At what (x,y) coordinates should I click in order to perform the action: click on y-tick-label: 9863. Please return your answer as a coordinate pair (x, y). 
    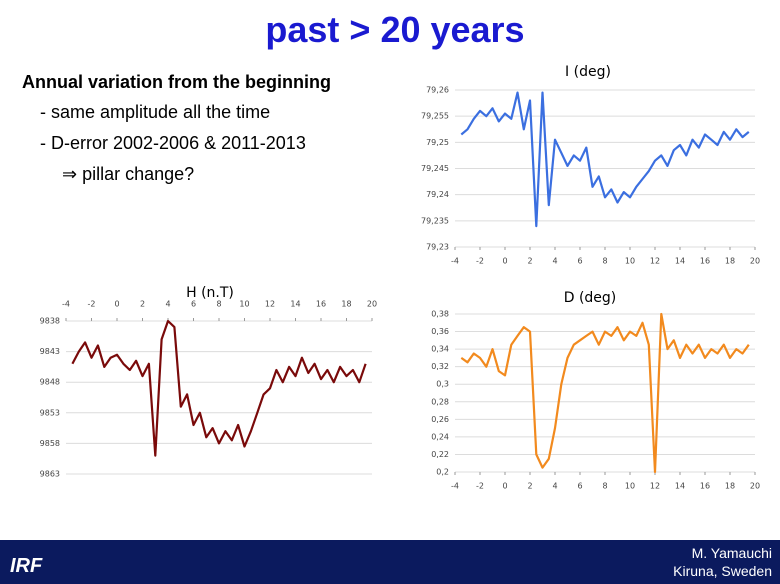
    Looking at the image, I should click on (50, 474).